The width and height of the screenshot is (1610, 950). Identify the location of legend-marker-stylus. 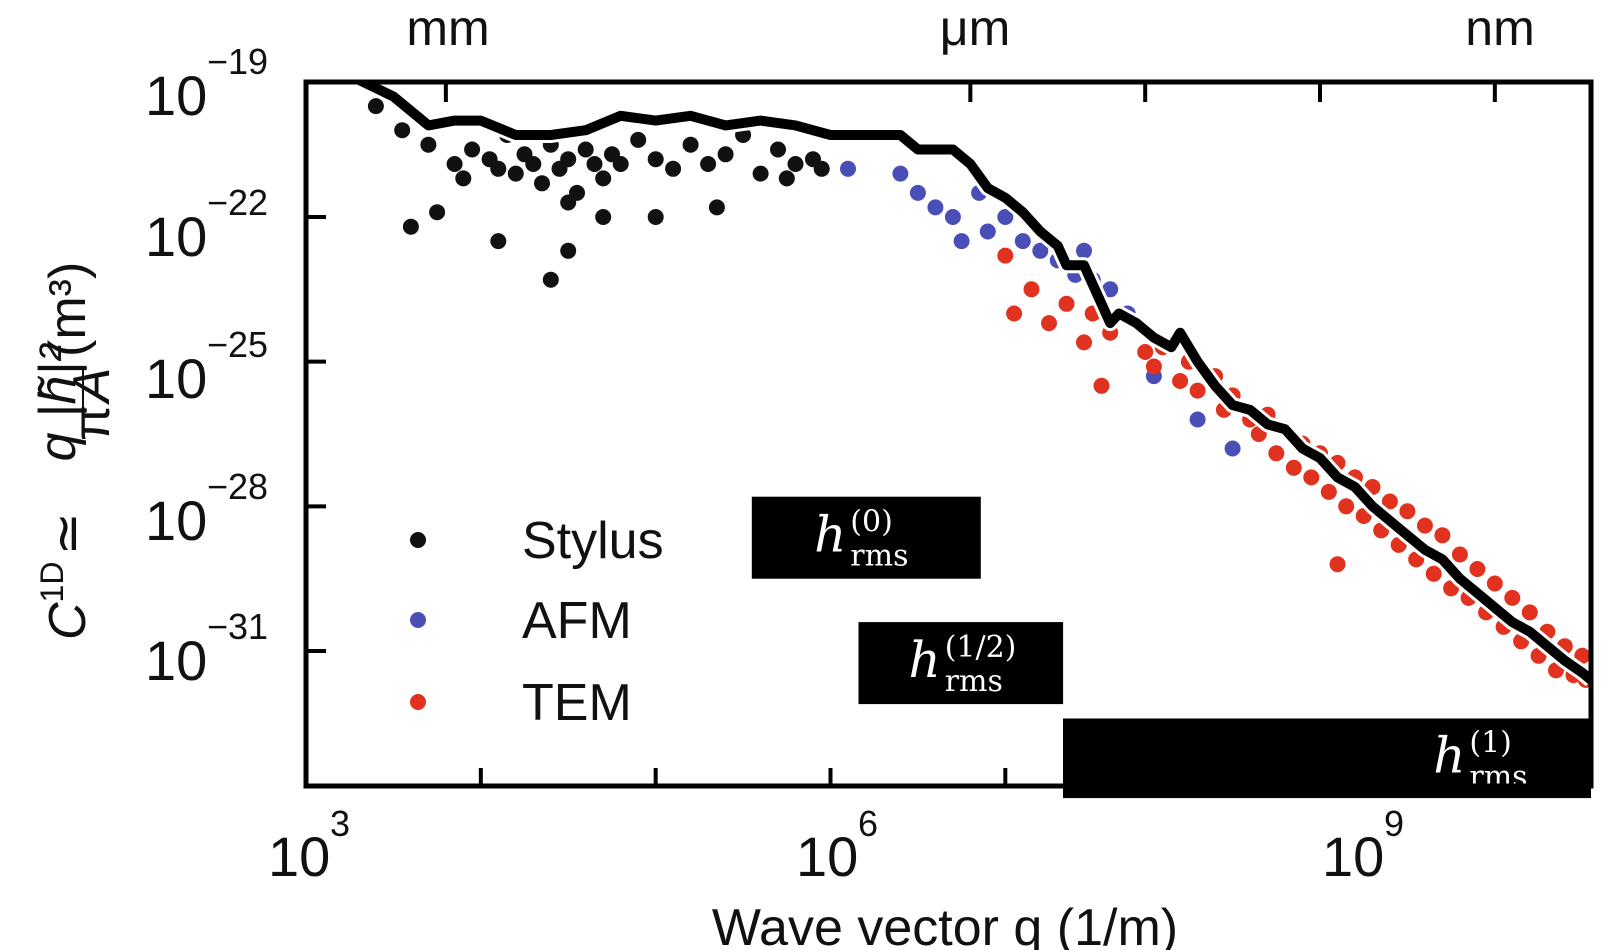
(418, 540).